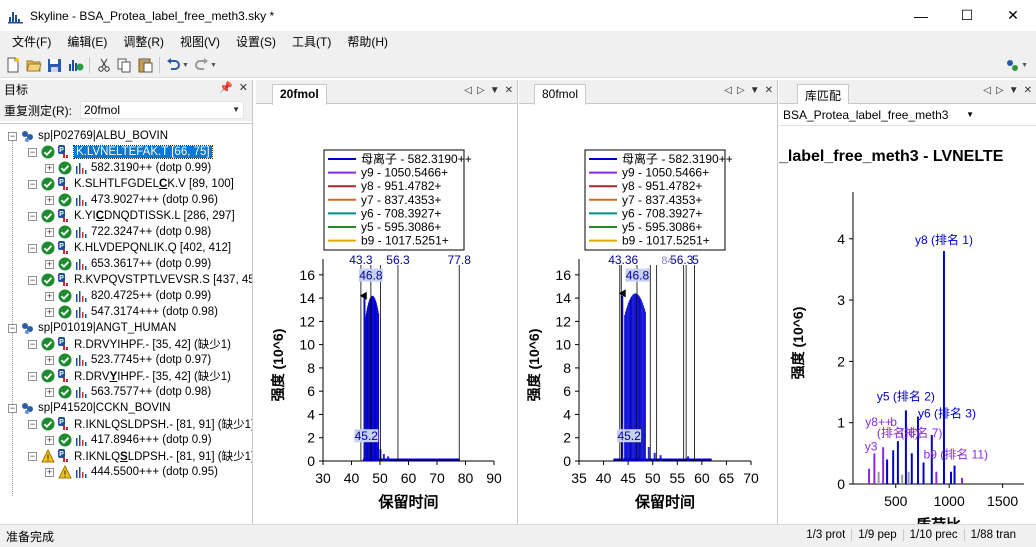  What do you see at coordinates (243, 88) in the screenshot?
I see `close-panel-icon: ✕` at bounding box center [243, 88].